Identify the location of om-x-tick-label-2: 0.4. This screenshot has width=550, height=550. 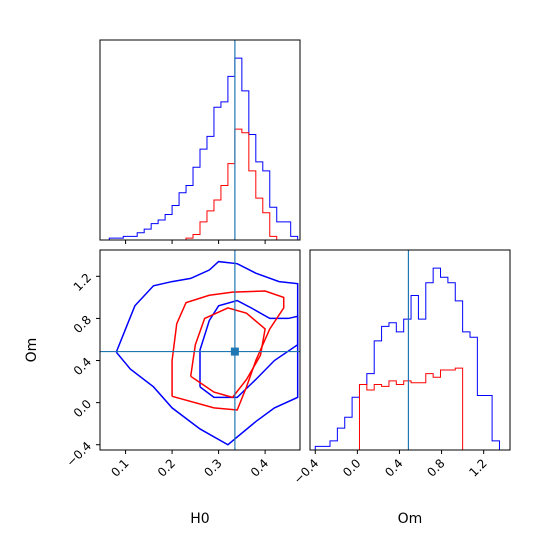
(393, 467).